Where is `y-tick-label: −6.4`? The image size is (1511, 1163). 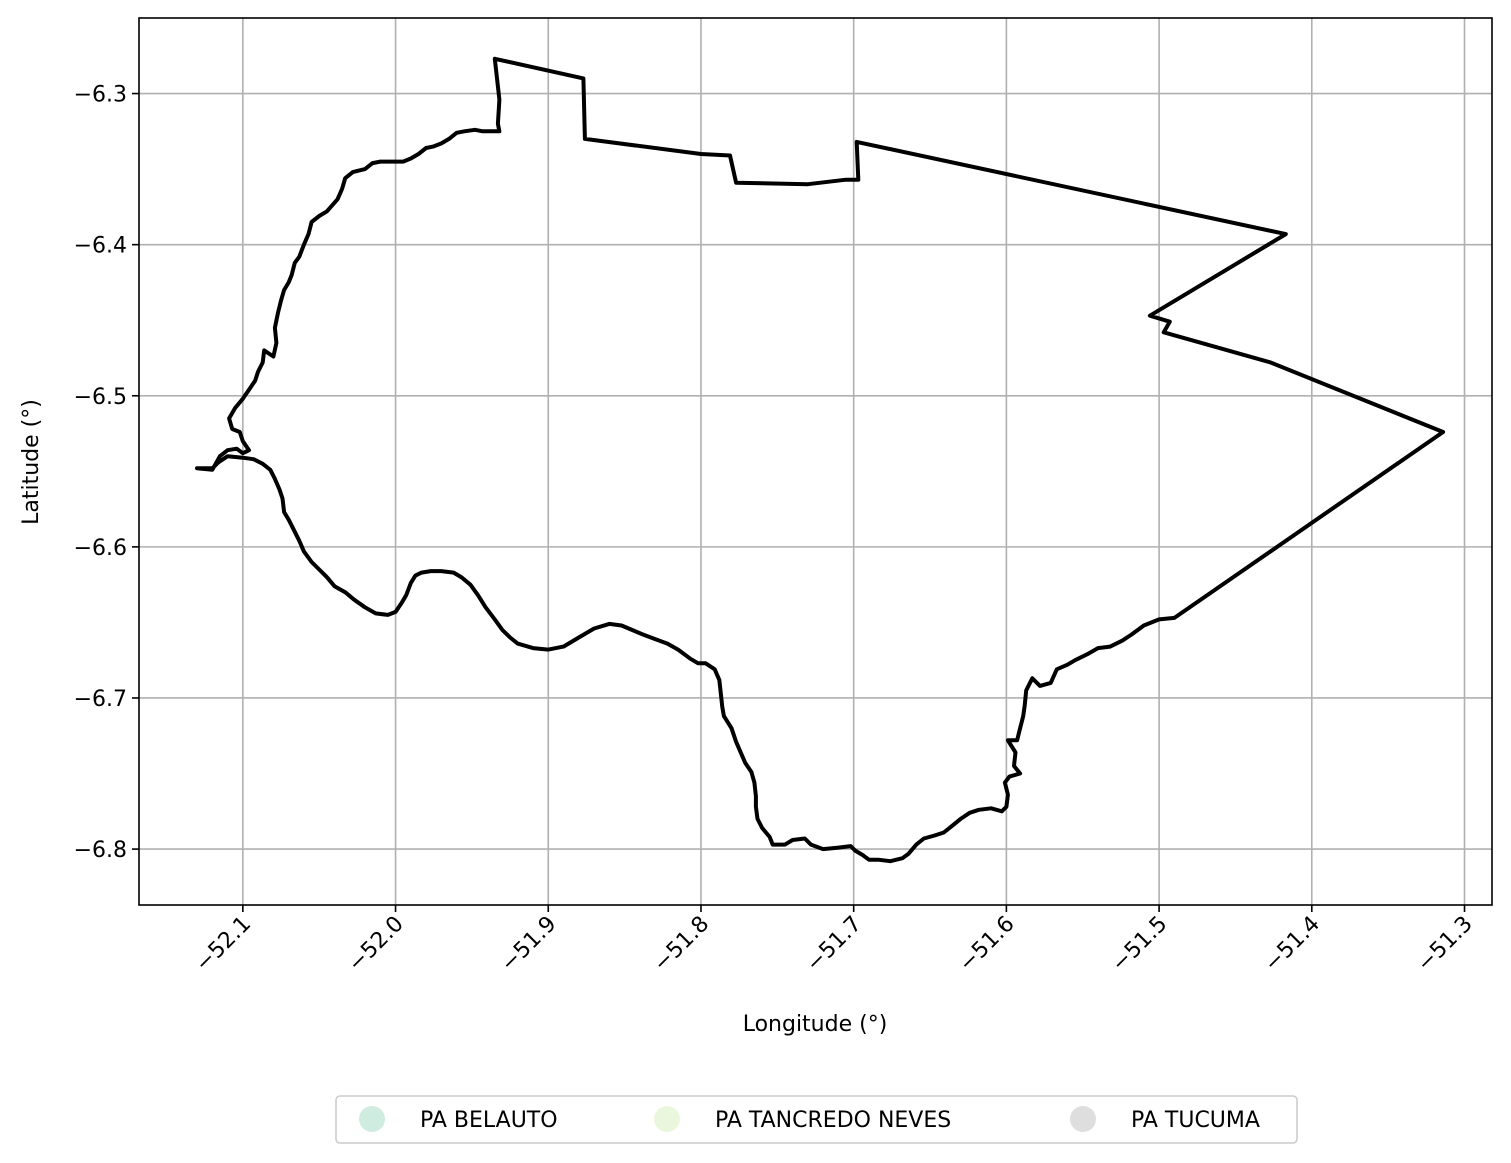
y-tick-label: −6.4 is located at coordinates (100, 246).